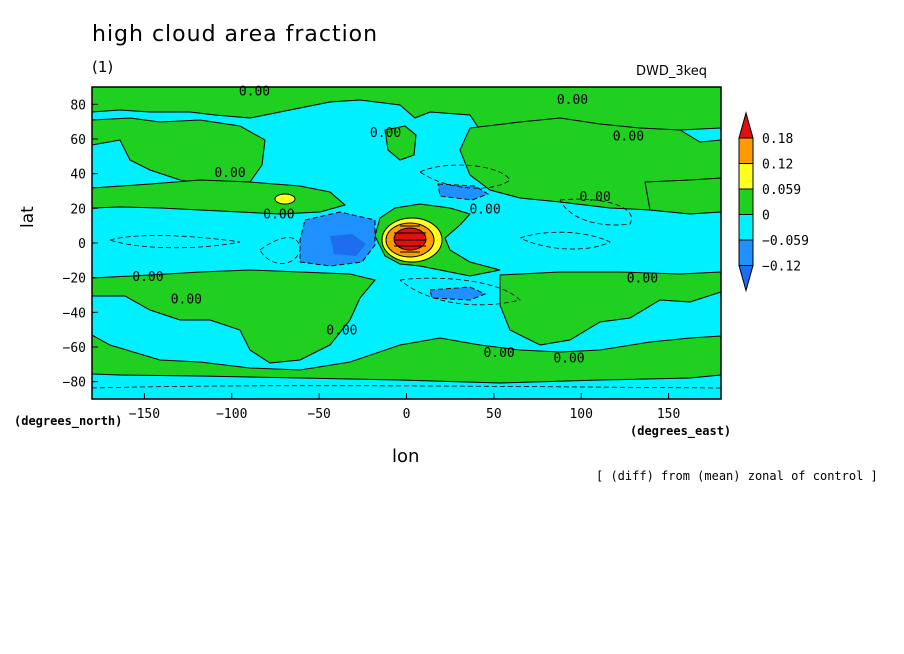 The height and width of the screenshot is (654, 904). I want to click on anomaly-red, so click(410, 239).